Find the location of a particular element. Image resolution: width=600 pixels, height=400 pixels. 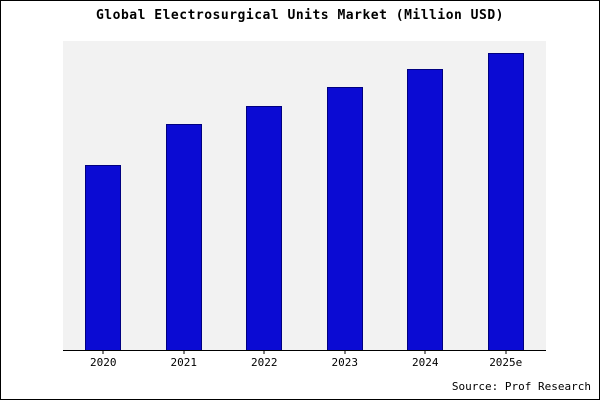

bar-2025e is located at coordinates (505, 201).